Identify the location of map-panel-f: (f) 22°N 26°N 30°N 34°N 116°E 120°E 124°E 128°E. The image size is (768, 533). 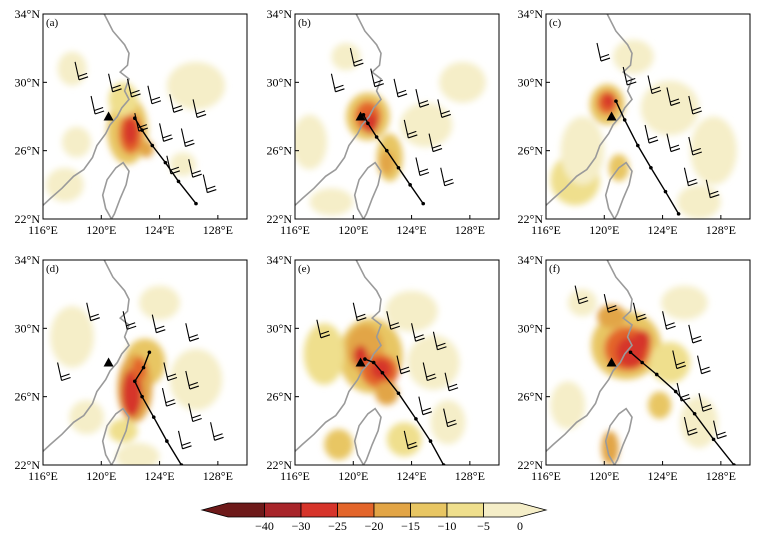
(634, 368).